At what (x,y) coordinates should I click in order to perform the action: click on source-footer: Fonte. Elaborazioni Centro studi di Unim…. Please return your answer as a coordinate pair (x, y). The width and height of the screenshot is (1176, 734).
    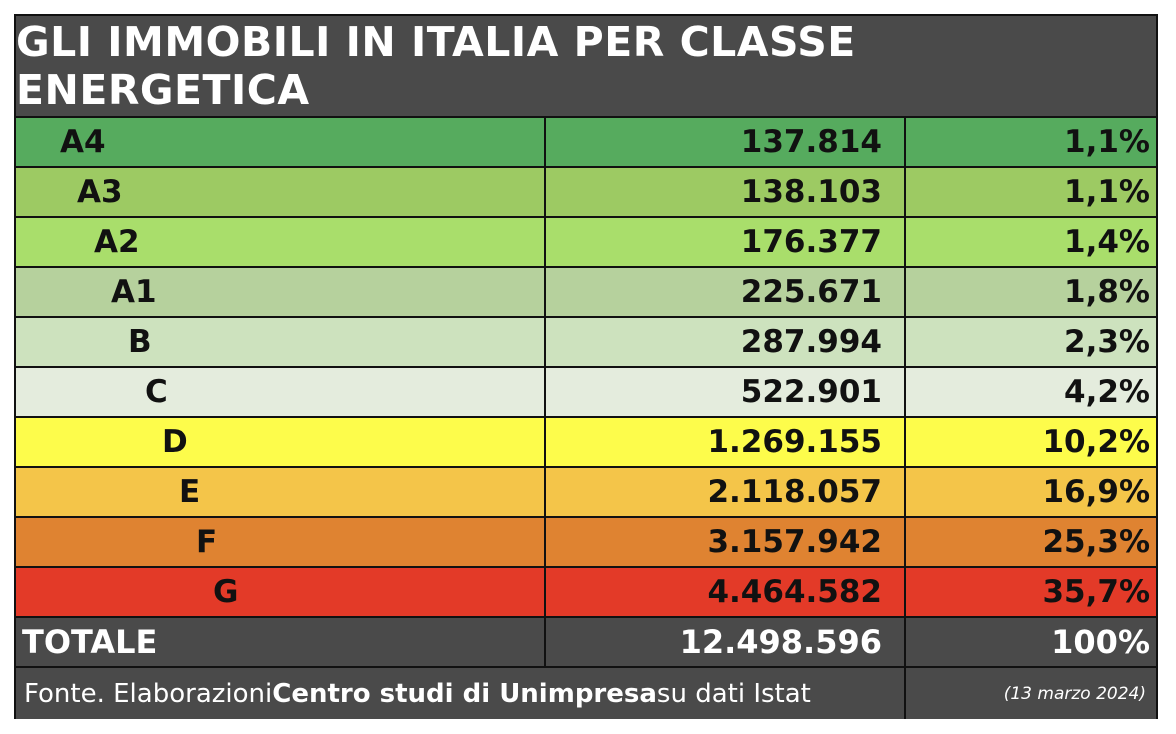
    Looking at the image, I should click on (586, 693).